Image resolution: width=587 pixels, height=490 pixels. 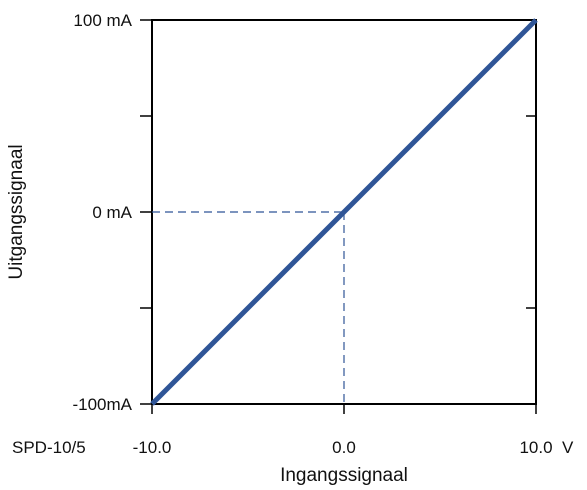 What do you see at coordinates (152, 447) in the screenshot?
I see `x-tick-label-0: -10.0` at bounding box center [152, 447].